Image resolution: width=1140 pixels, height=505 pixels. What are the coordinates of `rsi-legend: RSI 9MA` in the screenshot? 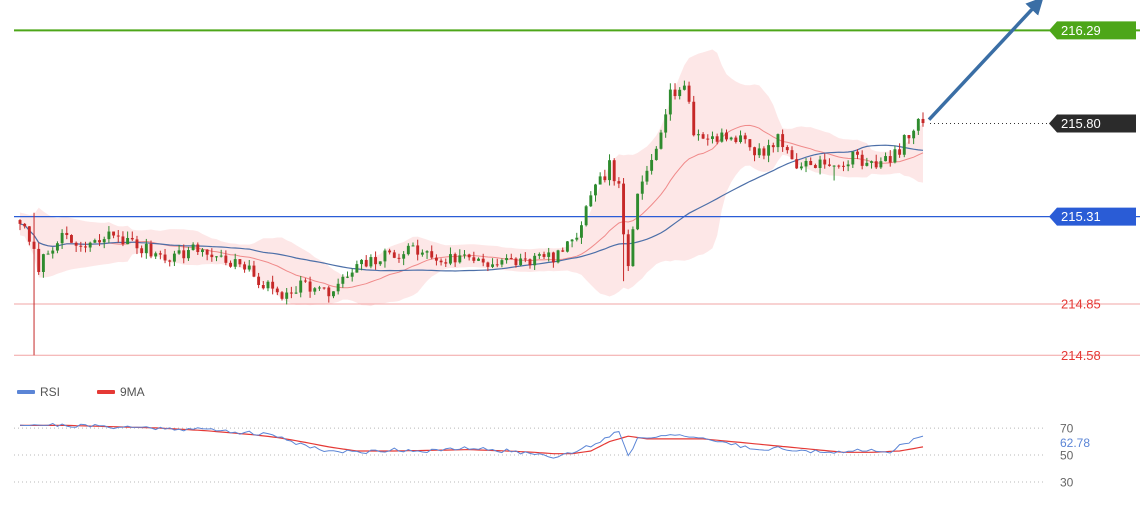 It's located at (81, 392).